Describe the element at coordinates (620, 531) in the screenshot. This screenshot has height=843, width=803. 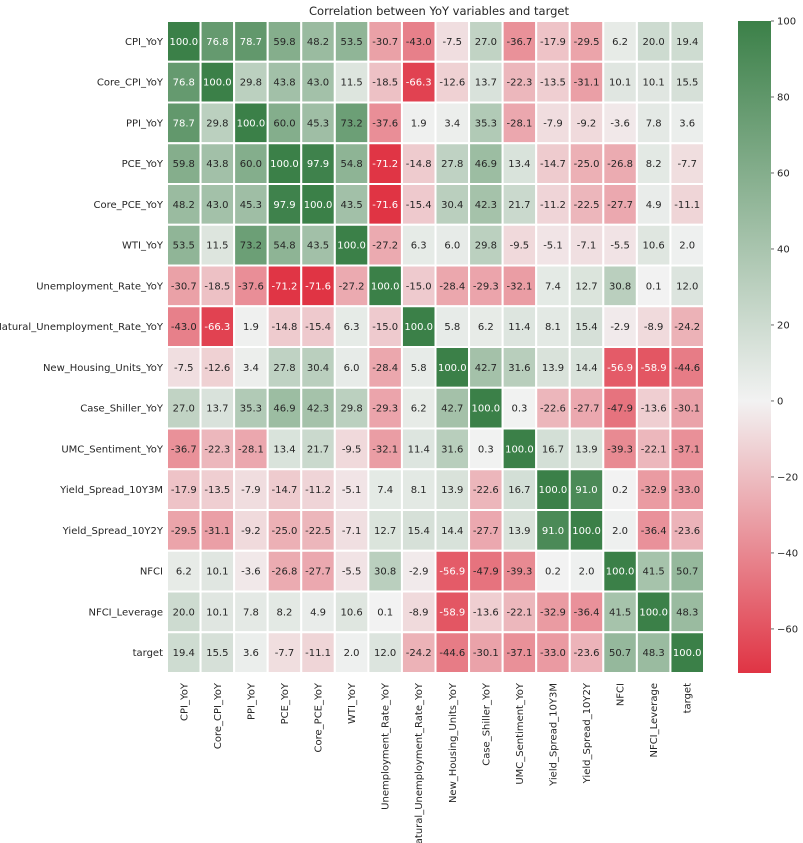
I see `cell-value-label: 2.0` at that location.